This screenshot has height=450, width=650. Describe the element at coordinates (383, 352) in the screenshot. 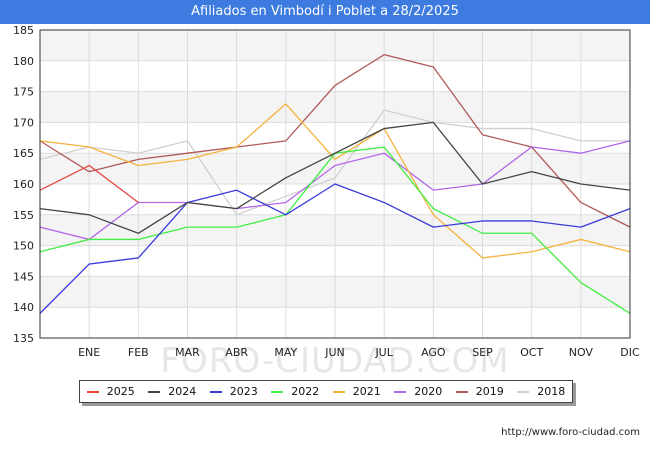

I see `x-tick-label: JUL` at that location.